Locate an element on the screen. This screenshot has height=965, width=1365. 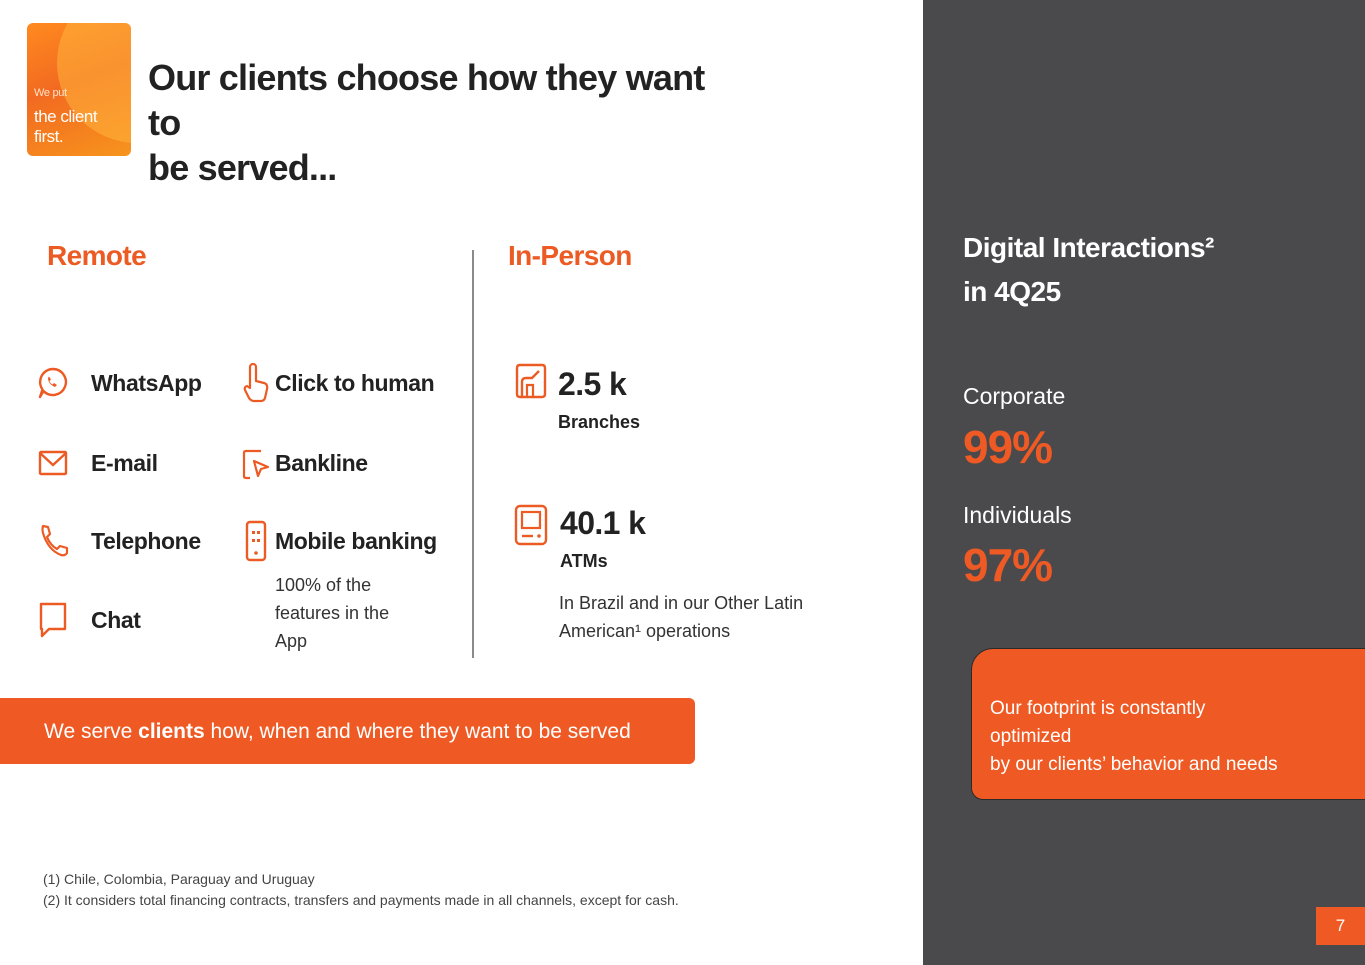
in-person-note-line-1: In Brazil and in our Other Latin is located at coordinates (681, 603).